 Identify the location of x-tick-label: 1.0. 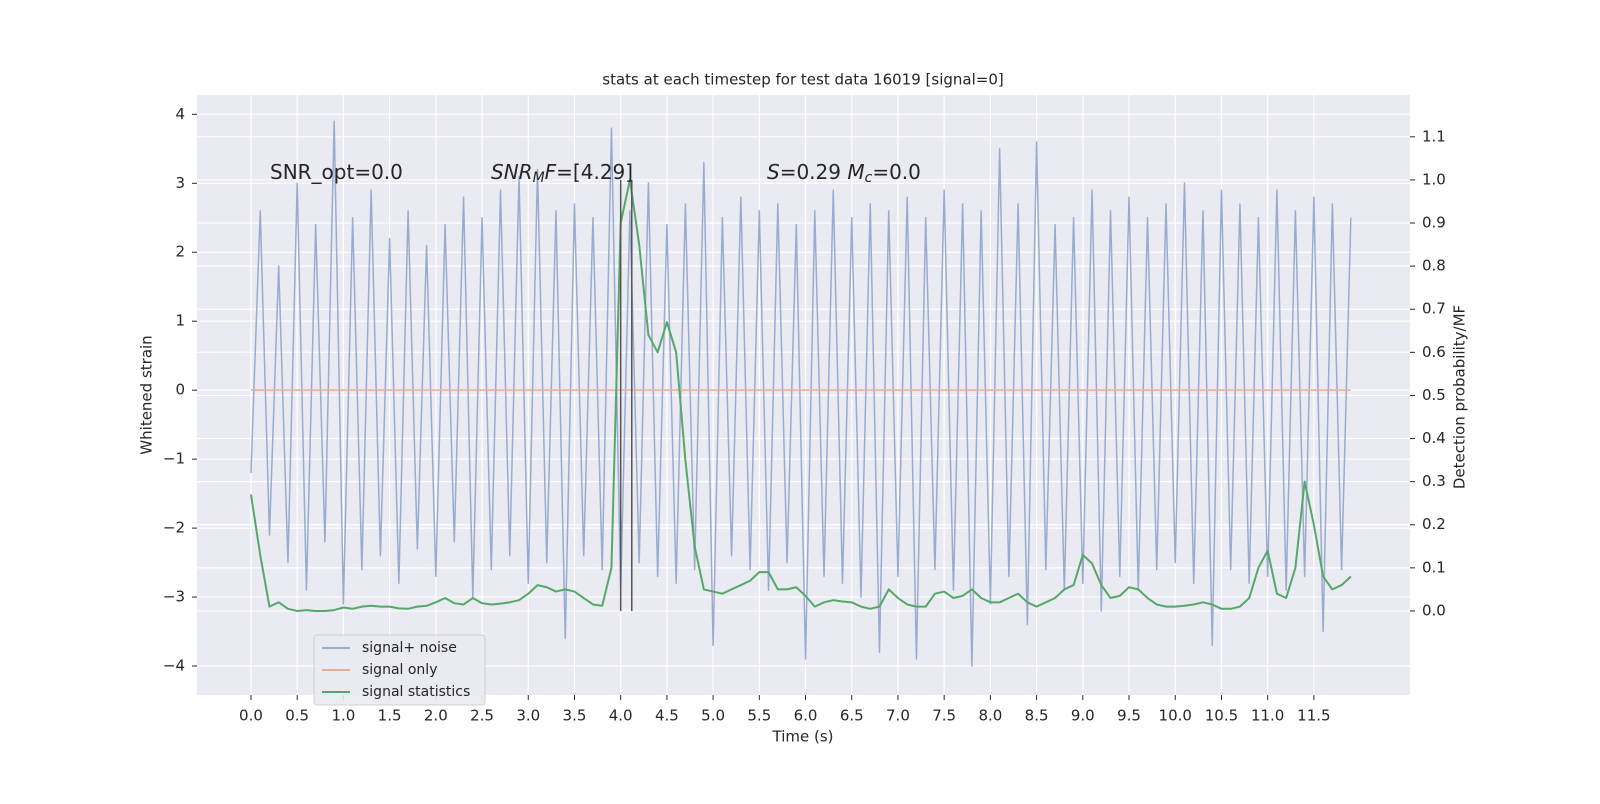
(343, 716).